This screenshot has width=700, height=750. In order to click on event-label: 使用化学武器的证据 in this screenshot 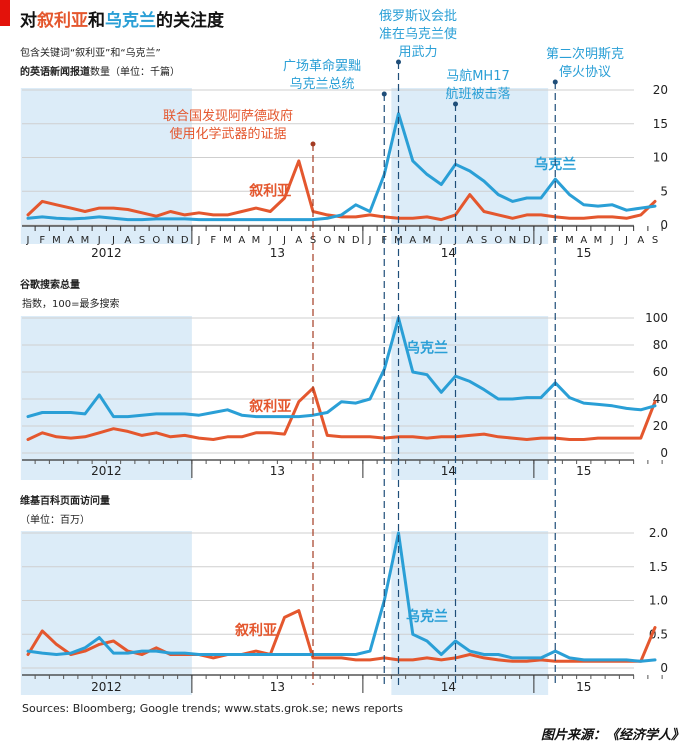, I will do `click(227, 134)`.